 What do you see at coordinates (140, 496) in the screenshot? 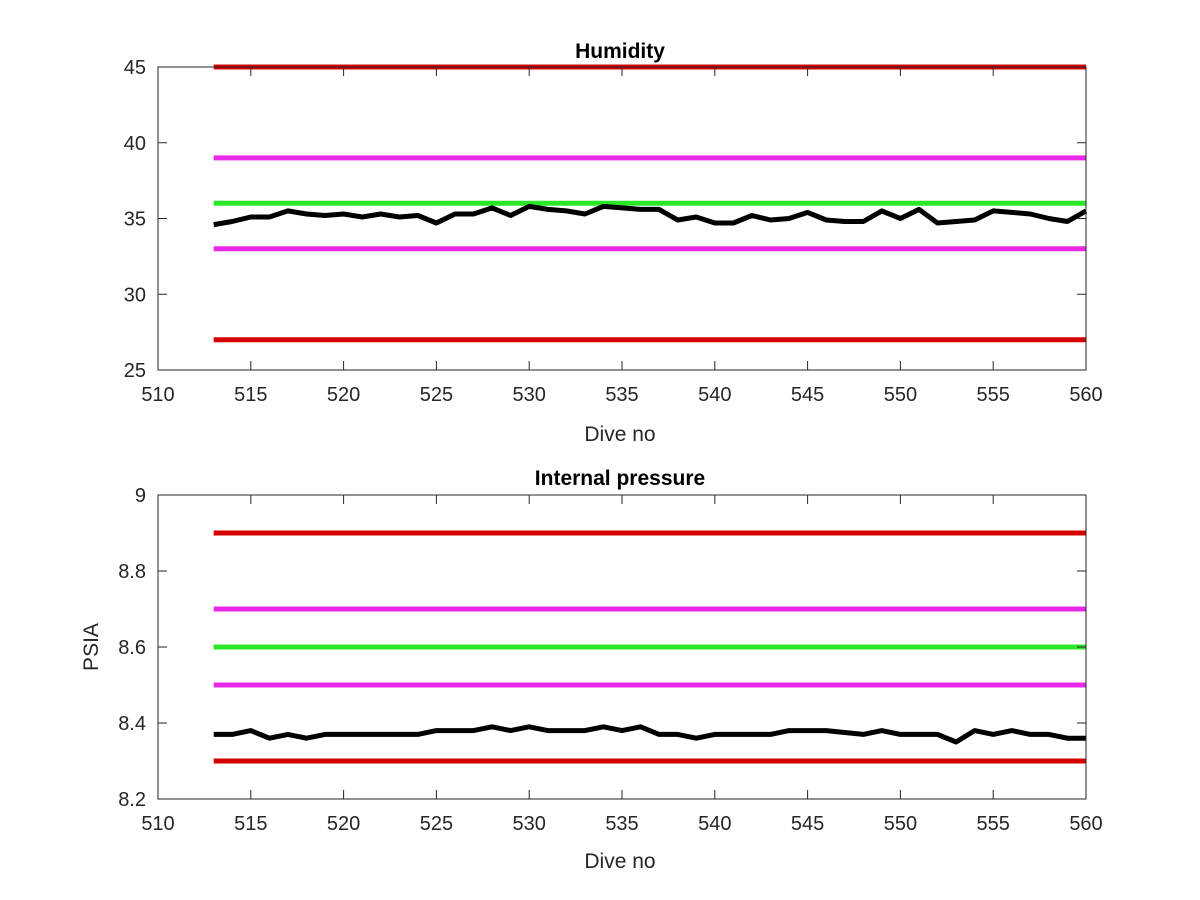
I see `y-tick-label: 9` at bounding box center [140, 496].